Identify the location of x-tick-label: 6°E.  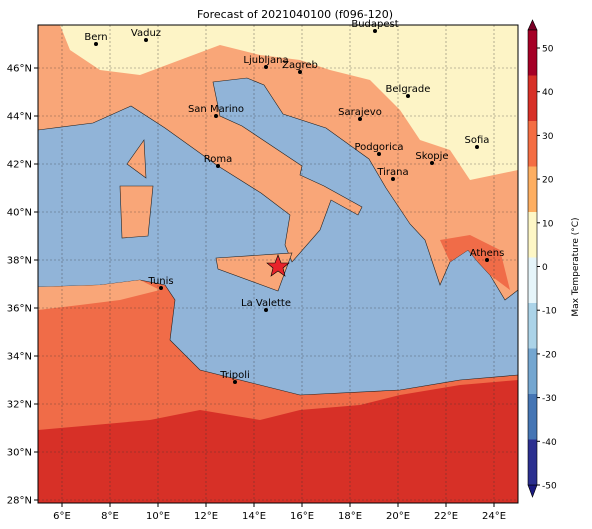
(62, 516).